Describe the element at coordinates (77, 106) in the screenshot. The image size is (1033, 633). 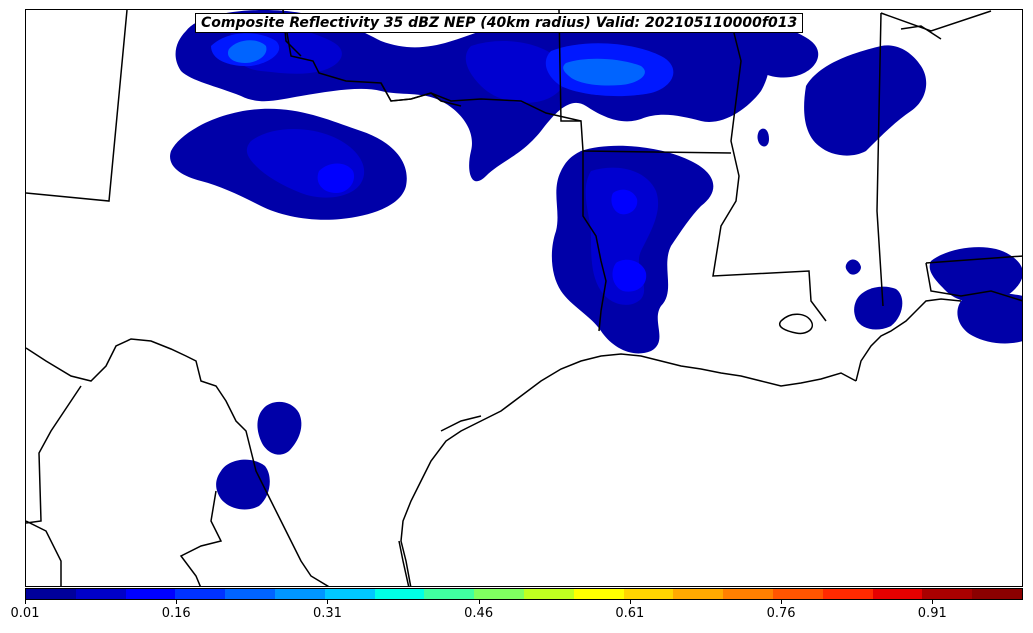
I see `border-nm-tx-west` at that location.